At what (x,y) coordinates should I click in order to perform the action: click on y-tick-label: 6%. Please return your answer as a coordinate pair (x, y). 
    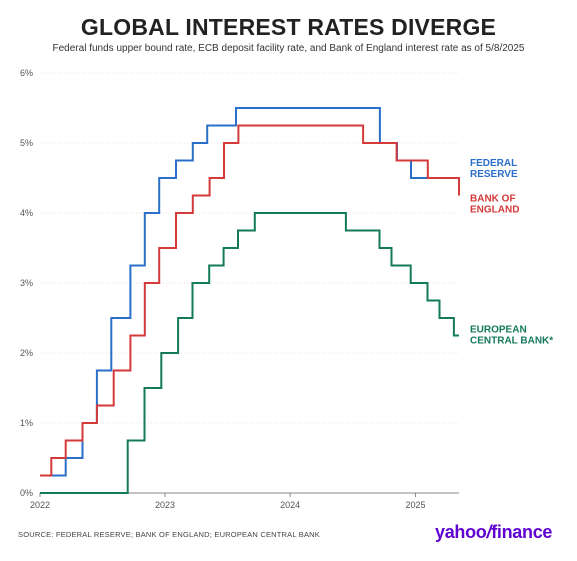
    Looking at the image, I should click on (26, 73).